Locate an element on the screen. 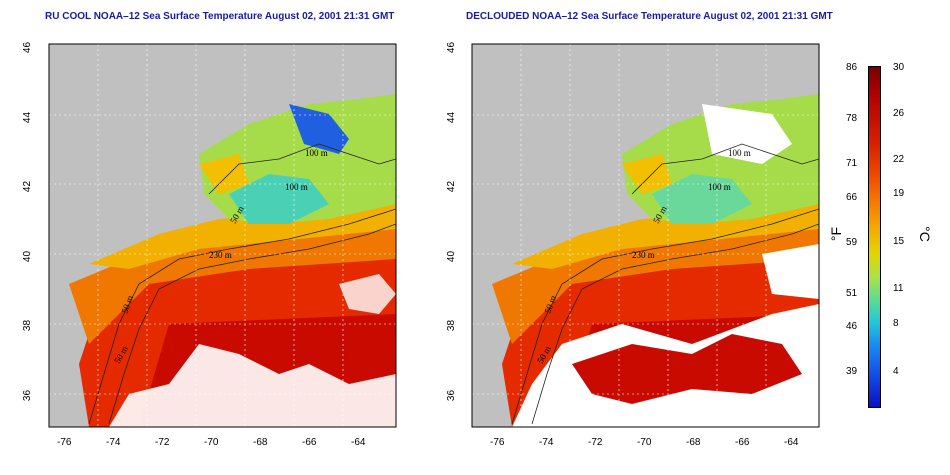 The width and height of the screenshot is (950, 475). temperature-colorbar is located at coordinates (874, 237).